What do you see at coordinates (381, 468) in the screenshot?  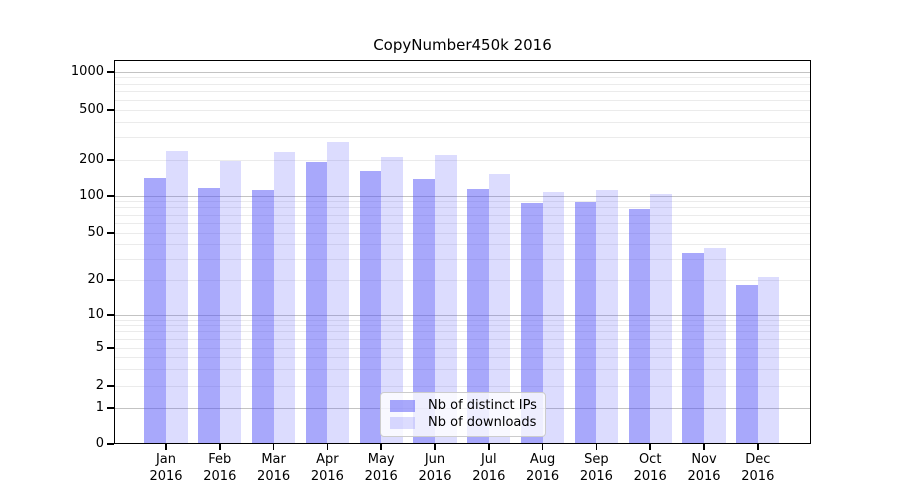 I see `x-tick-label-may: May 2016` at bounding box center [381, 468].